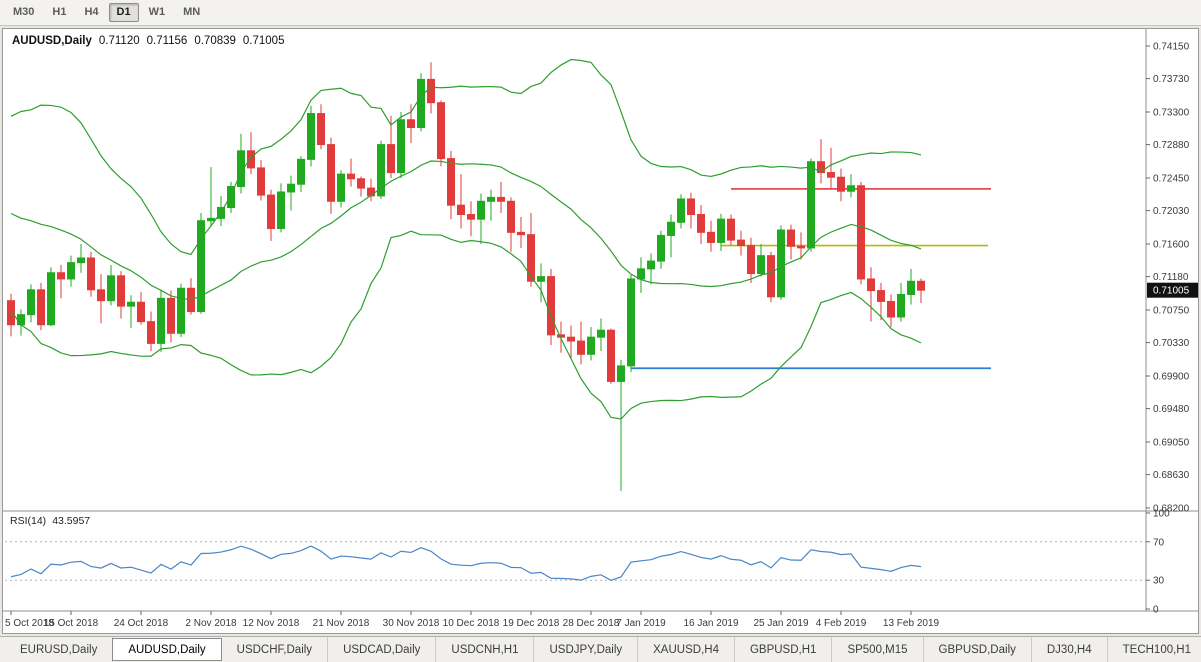 Image resolution: width=1201 pixels, height=662 pixels. I want to click on time-scale-label: 28 Dec 2018, so click(591, 623).